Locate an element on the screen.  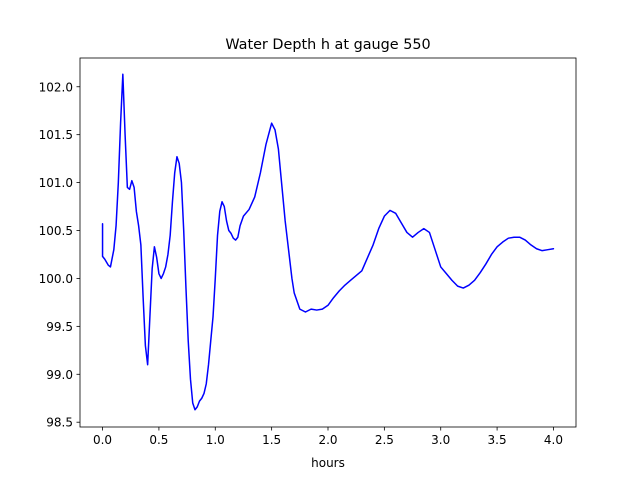
x-axis-label: hours is located at coordinates (328, 463).